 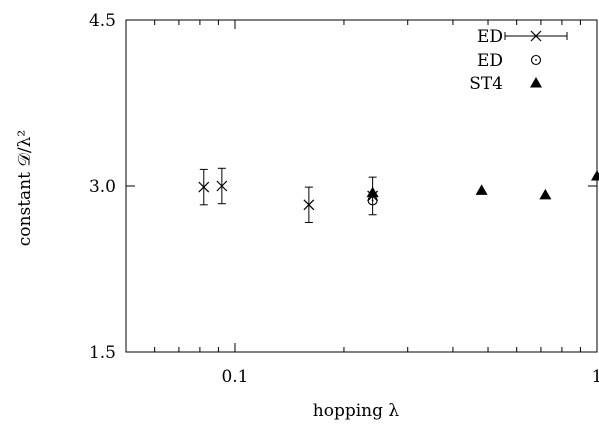 I want to click on legend: ED ED ST4, so click(x=518, y=60).